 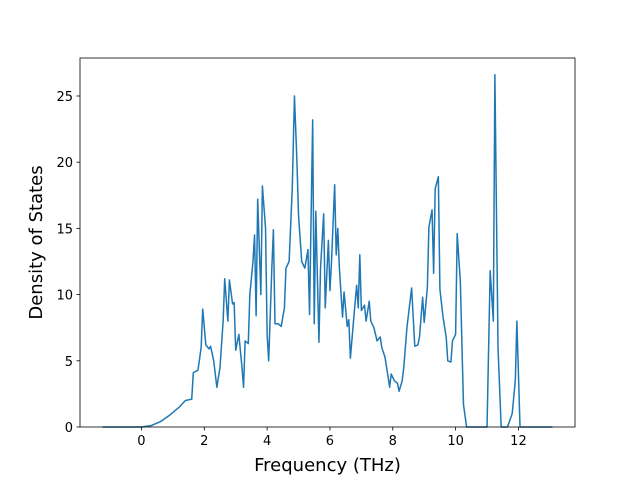 I want to click on x-axis-label: Frequency (THz), so click(x=327, y=465).